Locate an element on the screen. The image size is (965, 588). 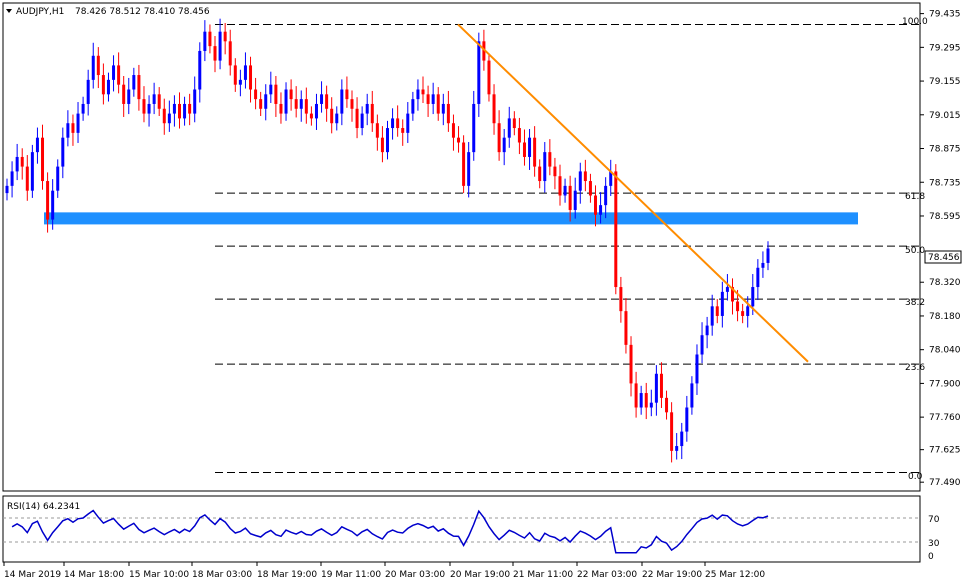
y-tick-label: 78.595 is located at coordinates (945, 217).